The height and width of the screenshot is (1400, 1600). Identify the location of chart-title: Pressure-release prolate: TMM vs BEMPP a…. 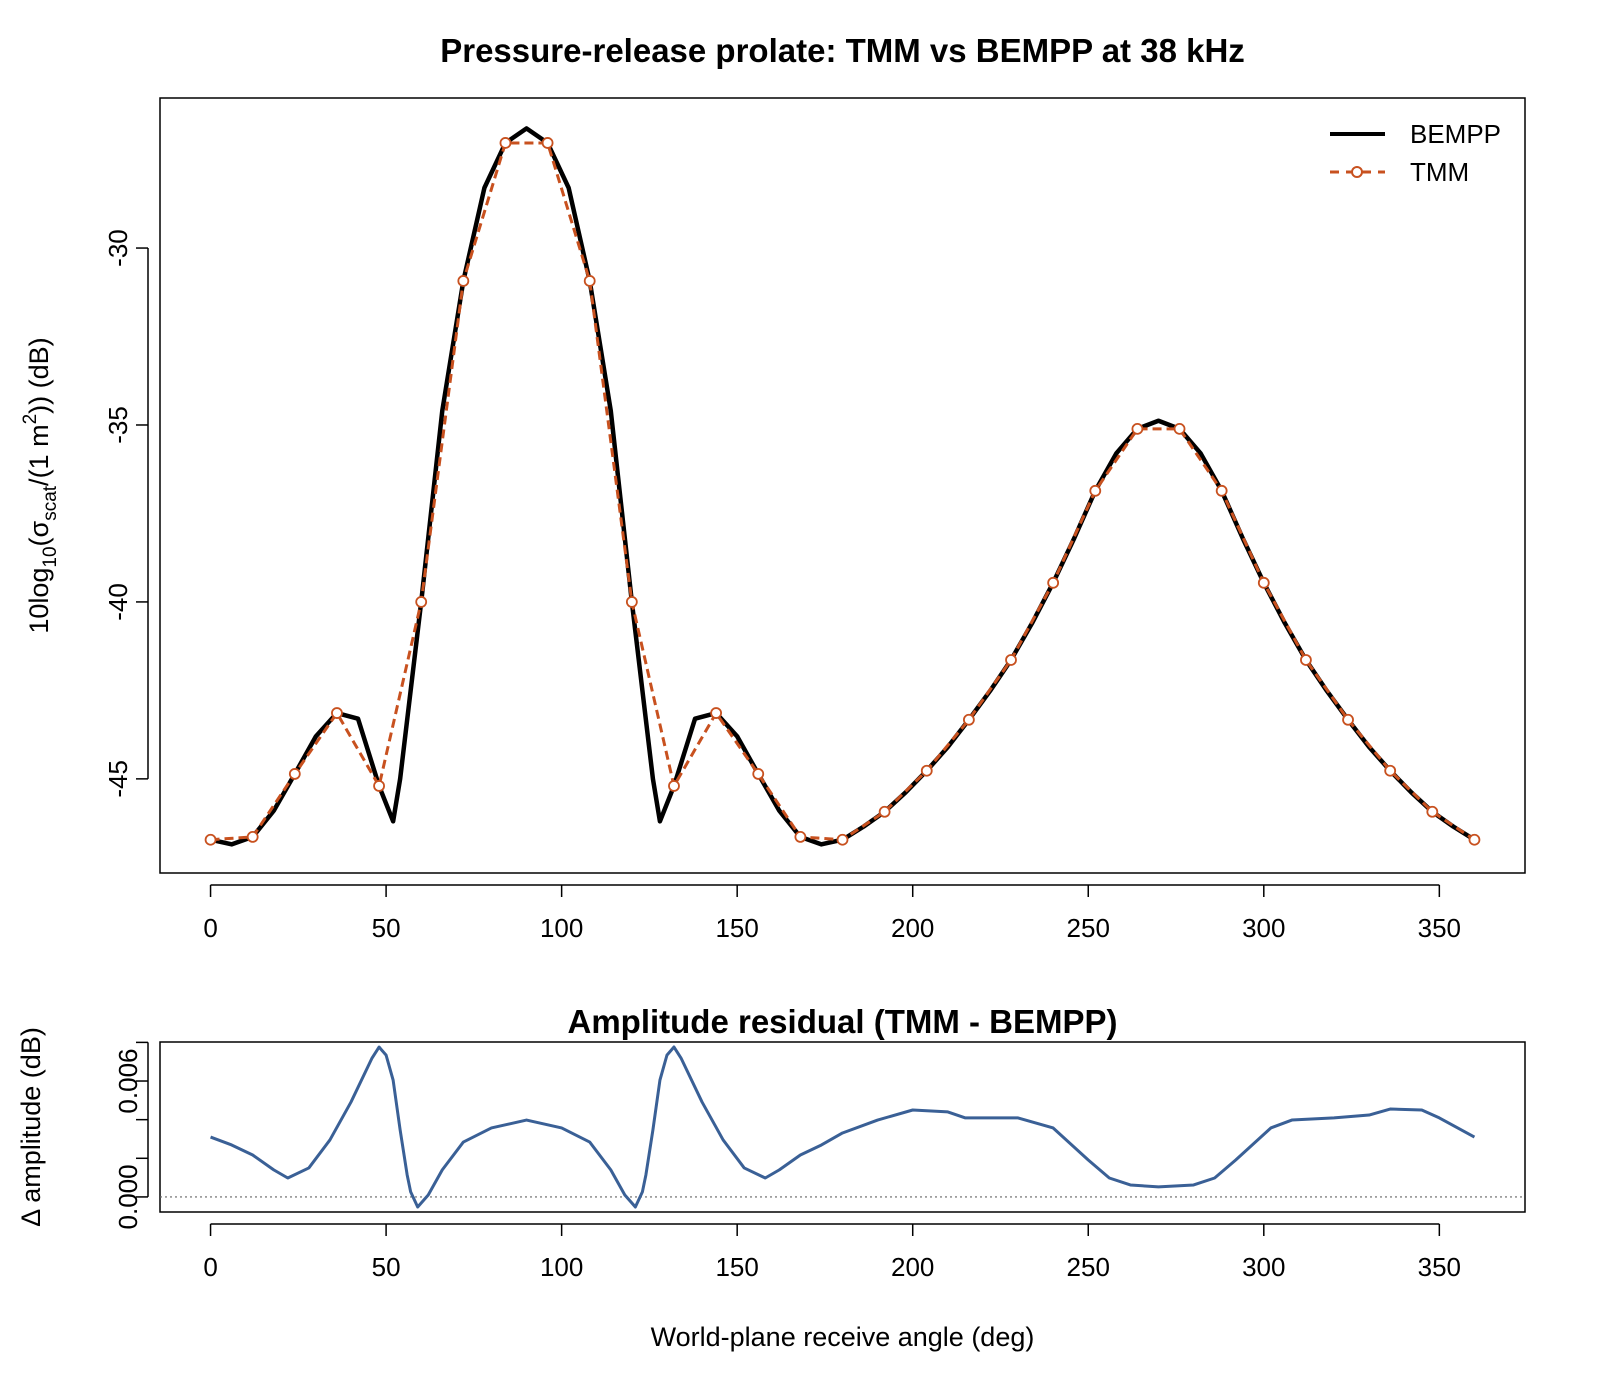
(842, 50).